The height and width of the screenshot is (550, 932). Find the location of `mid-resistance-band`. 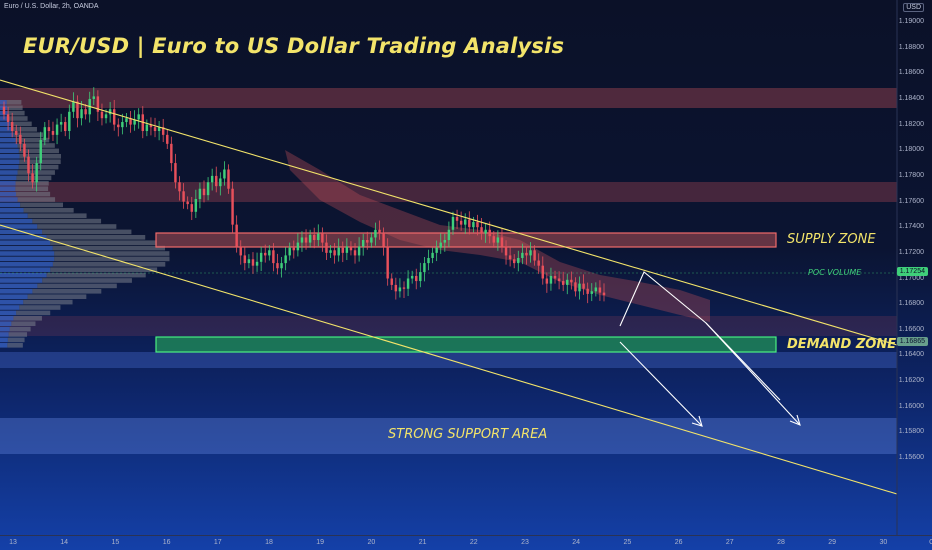

mid-resistance-band is located at coordinates (448, 192).